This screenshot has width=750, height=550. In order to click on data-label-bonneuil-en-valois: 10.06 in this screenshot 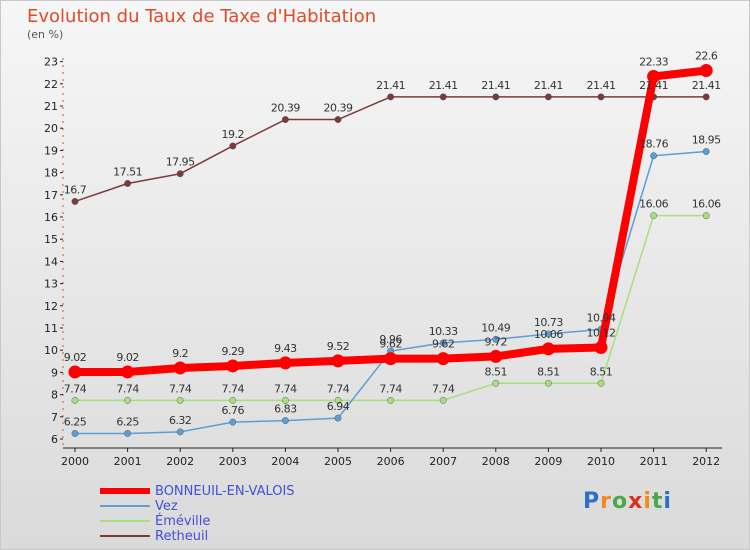, I will do `click(548, 334)`.